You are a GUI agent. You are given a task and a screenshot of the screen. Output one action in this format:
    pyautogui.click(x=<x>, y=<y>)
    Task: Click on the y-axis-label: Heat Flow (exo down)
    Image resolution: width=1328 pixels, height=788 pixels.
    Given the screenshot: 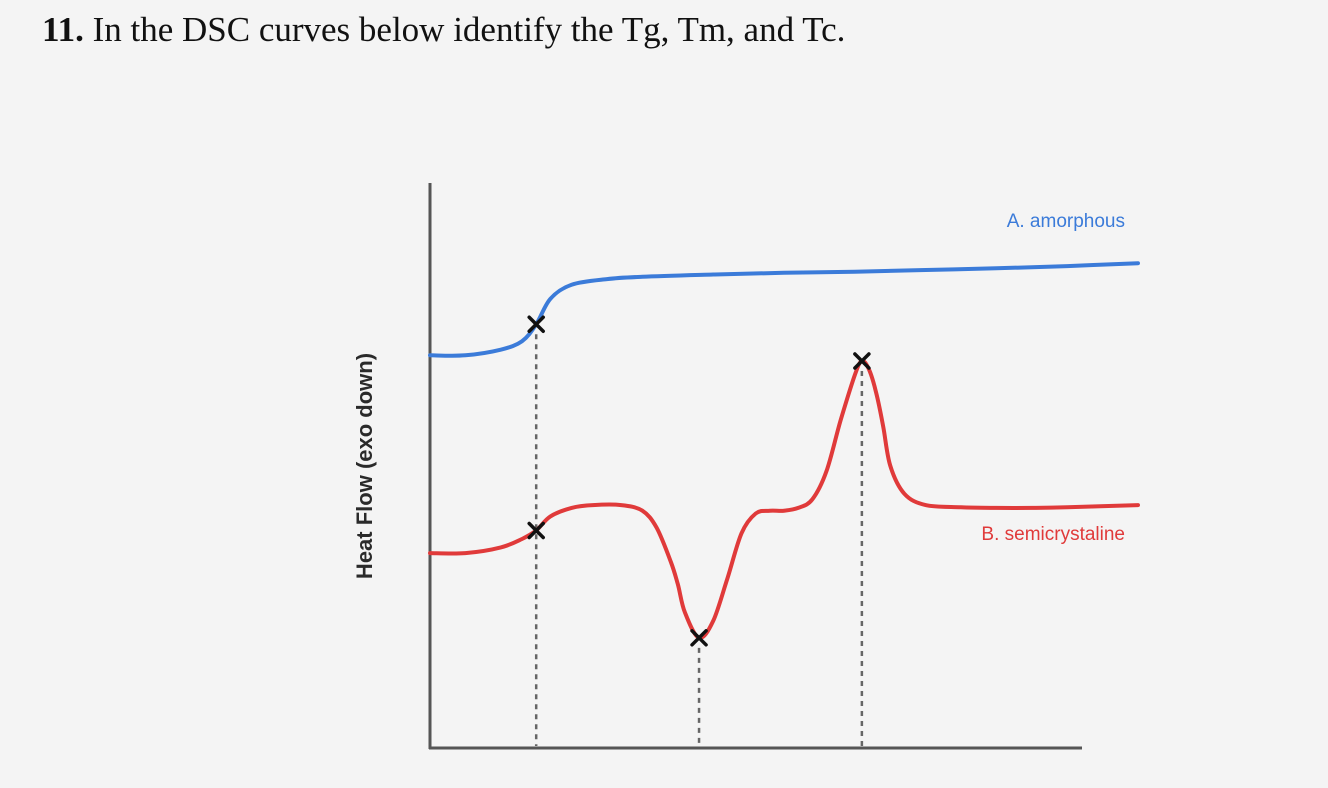 What is the action you would take?
    pyautogui.click(x=364, y=466)
    